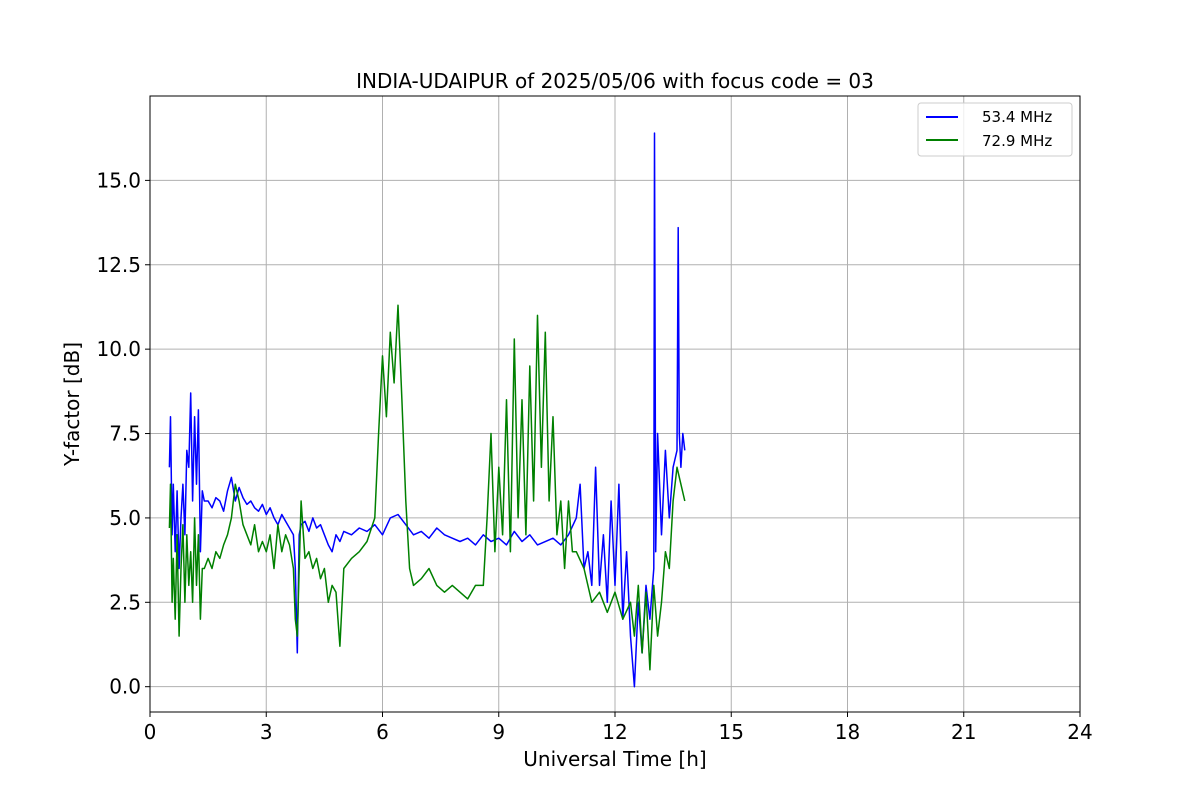 Image resolution: width=1200 pixels, height=800 pixels. Describe the element at coordinates (118, 180) in the screenshot. I see `y-tick-label: 15.0` at that location.